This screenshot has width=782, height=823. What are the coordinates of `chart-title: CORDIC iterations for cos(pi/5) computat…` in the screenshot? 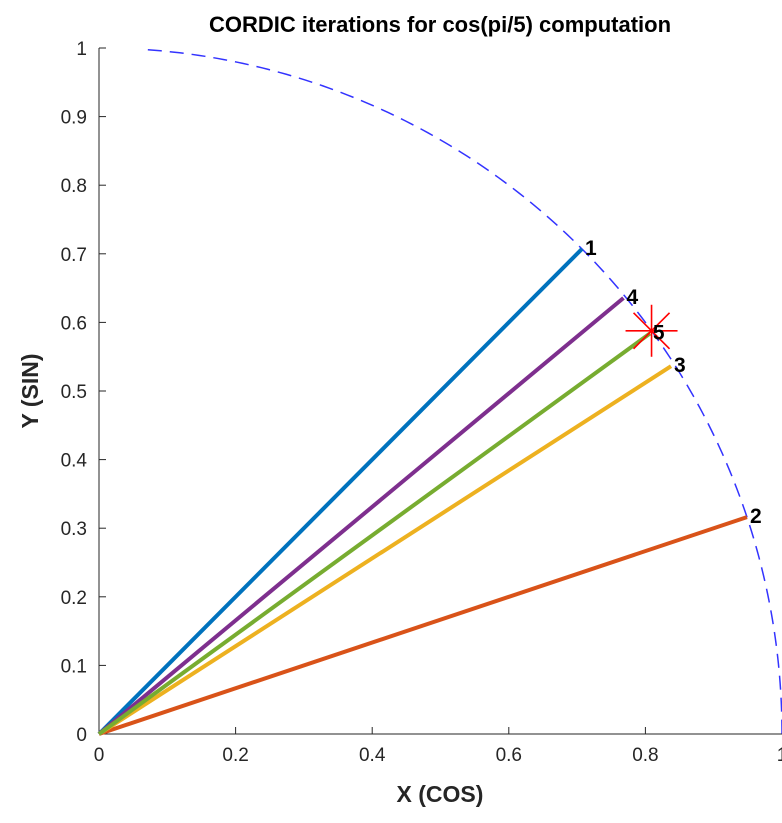 It's located at (440, 24).